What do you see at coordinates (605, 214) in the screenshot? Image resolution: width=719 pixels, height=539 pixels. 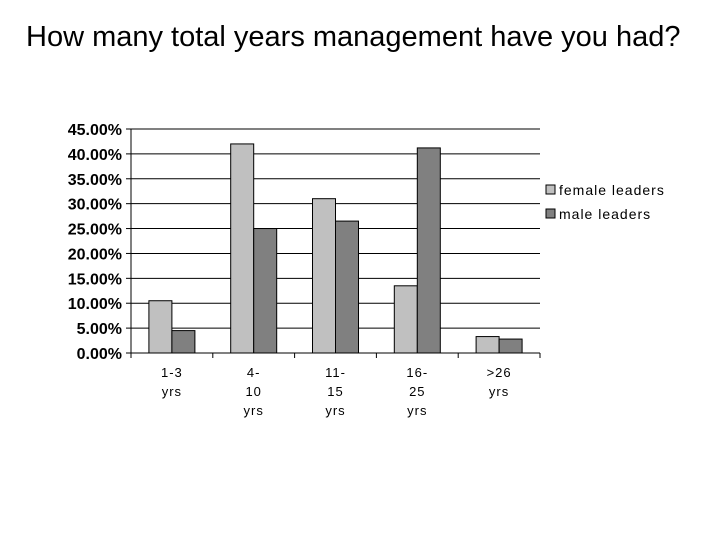 I see `legend-label: male leaders` at bounding box center [605, 214].